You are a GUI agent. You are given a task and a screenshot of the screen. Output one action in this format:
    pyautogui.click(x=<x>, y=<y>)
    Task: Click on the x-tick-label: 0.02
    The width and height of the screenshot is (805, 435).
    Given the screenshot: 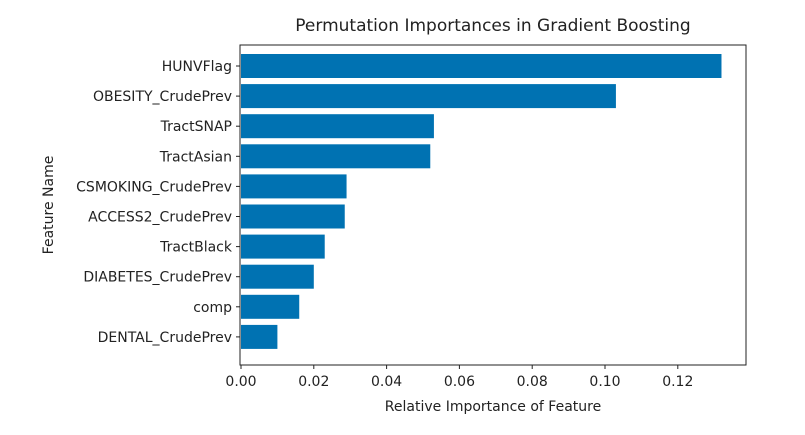 What is the action you would take?
    pyautogui.click(x=313, y=382)
    